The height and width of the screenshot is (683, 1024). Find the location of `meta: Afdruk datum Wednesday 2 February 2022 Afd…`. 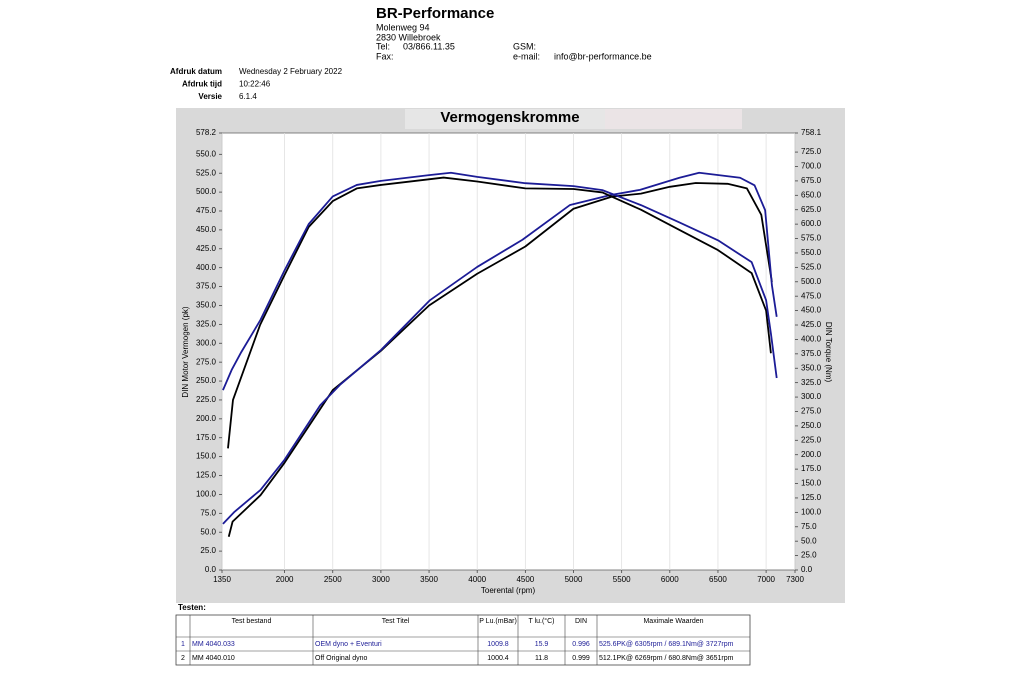

meta: Afdruk datum Wednesday 2 February 2022 Afd… is located at coordinates (256, 84).